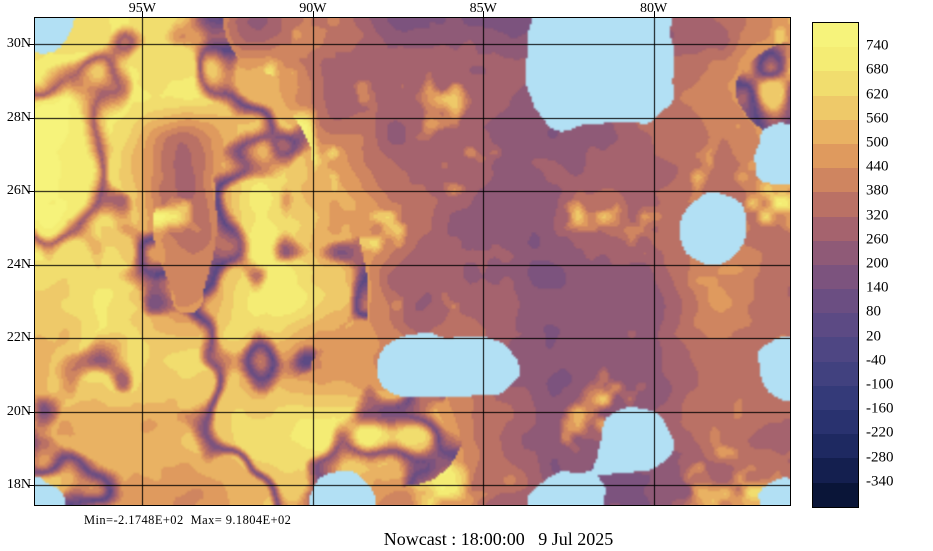 The height and width of the screenshot is (551, 933). I want to click on x-tick-label: 80W, so click(654, 8).